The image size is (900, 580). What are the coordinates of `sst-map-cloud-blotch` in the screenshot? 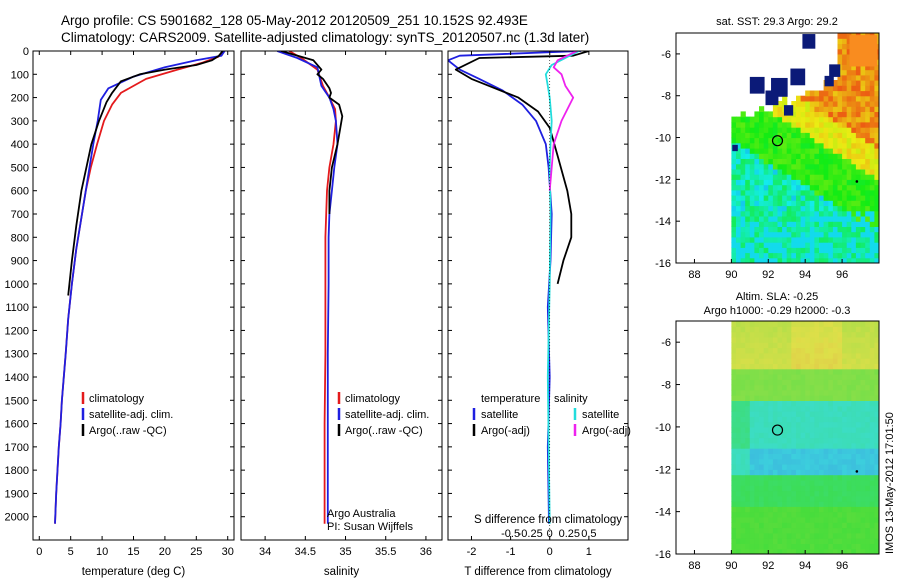 It's located at (798, 77).